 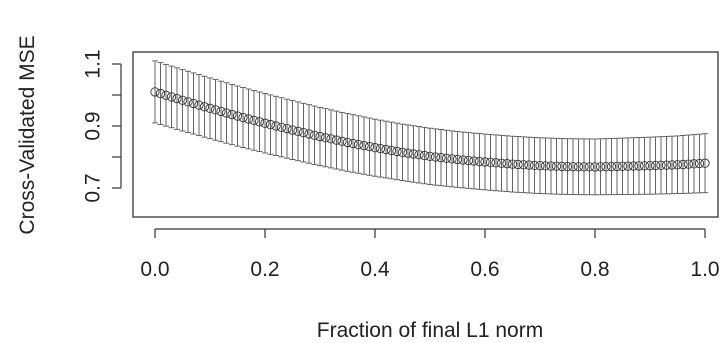 I want to click on x-tick-label: 0.2, so click(x=264, y=269).